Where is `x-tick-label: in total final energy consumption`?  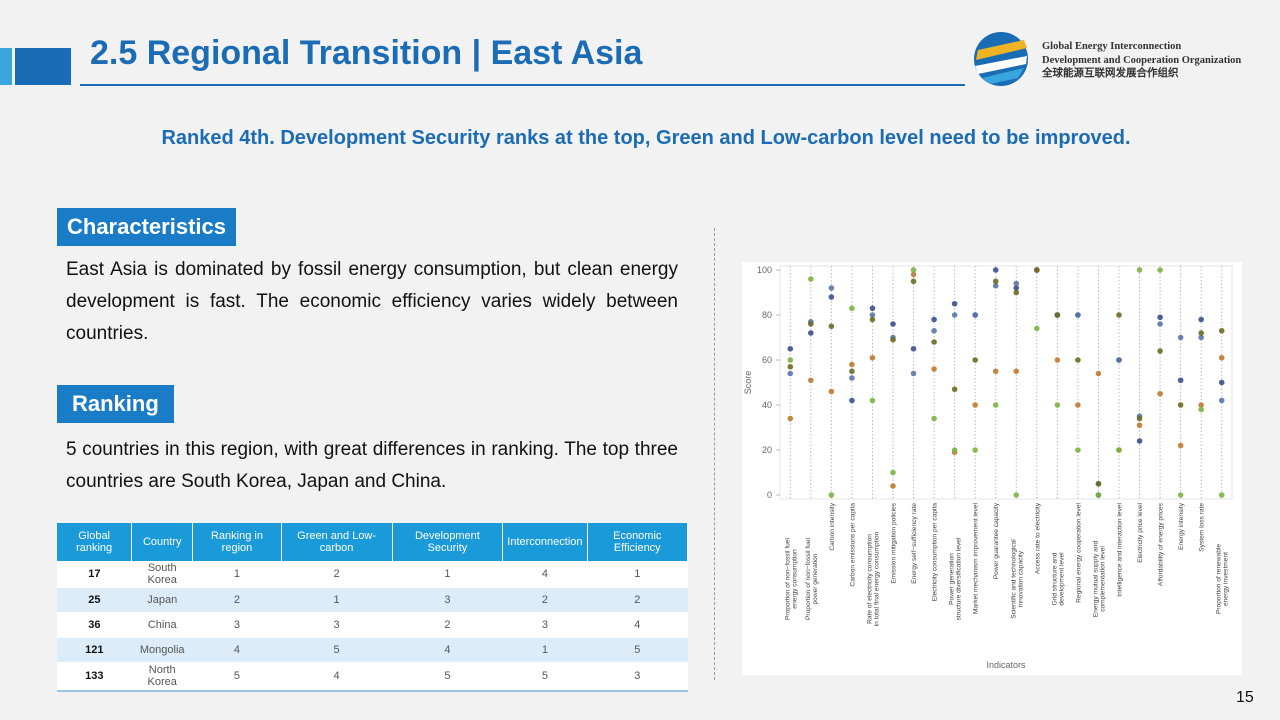
x-tick-label: in total final energy consumption is located at coordinates (876, 578).